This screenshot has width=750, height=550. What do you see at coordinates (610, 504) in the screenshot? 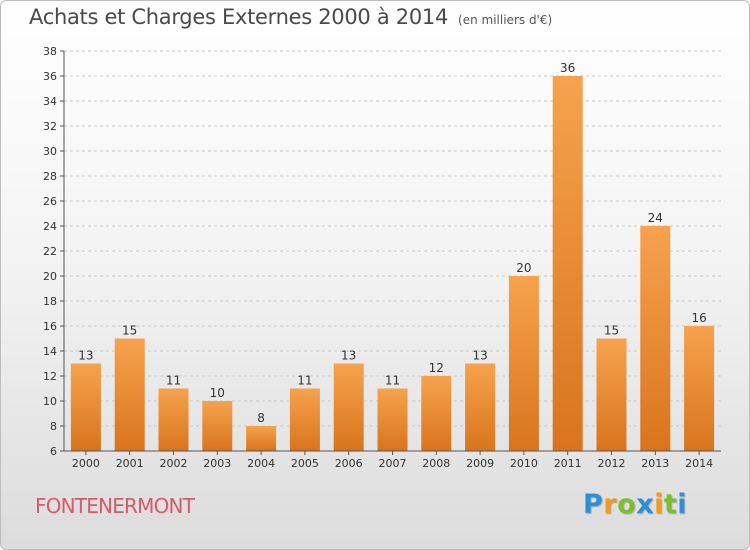
I see `logo-letter: r` at bounding box center [610, 504].